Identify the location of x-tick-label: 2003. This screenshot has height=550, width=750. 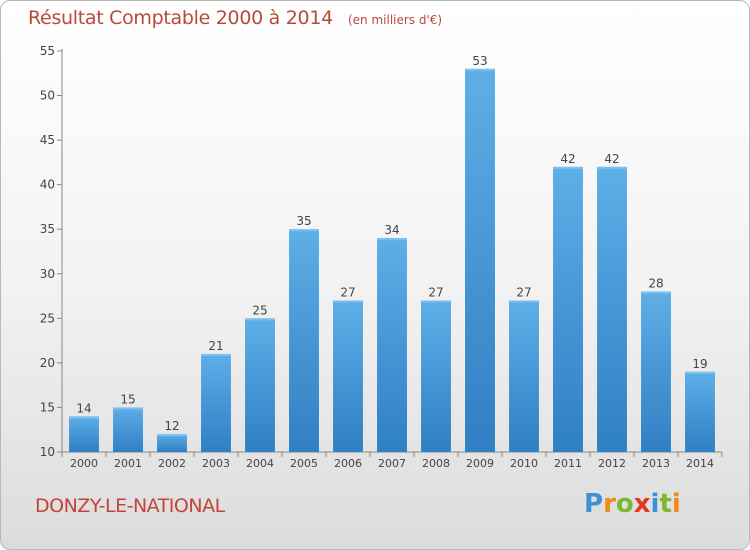
(216, 463).